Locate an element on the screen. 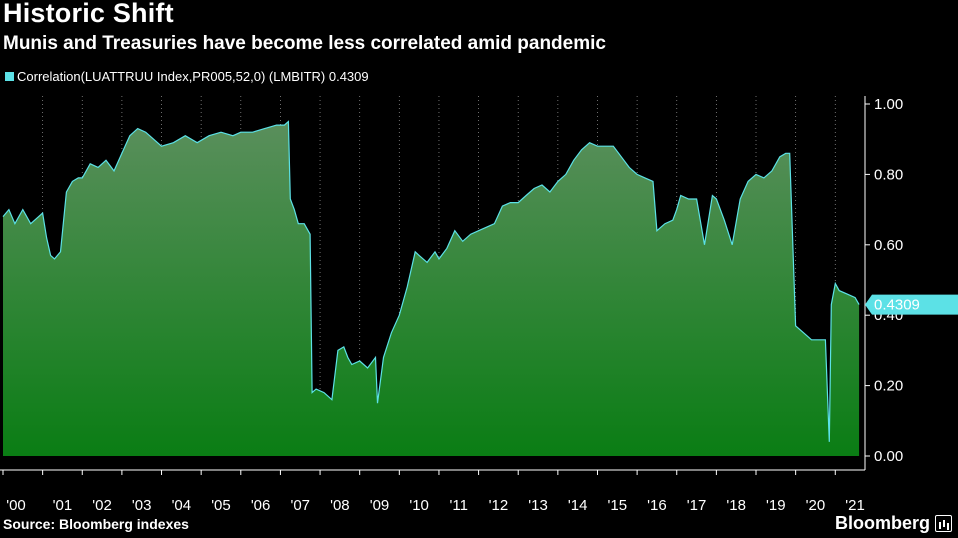 Image resolution: width=958 pixels, height=538 pixels. x-tick-label: '16 is located at coordinates (657, 505).